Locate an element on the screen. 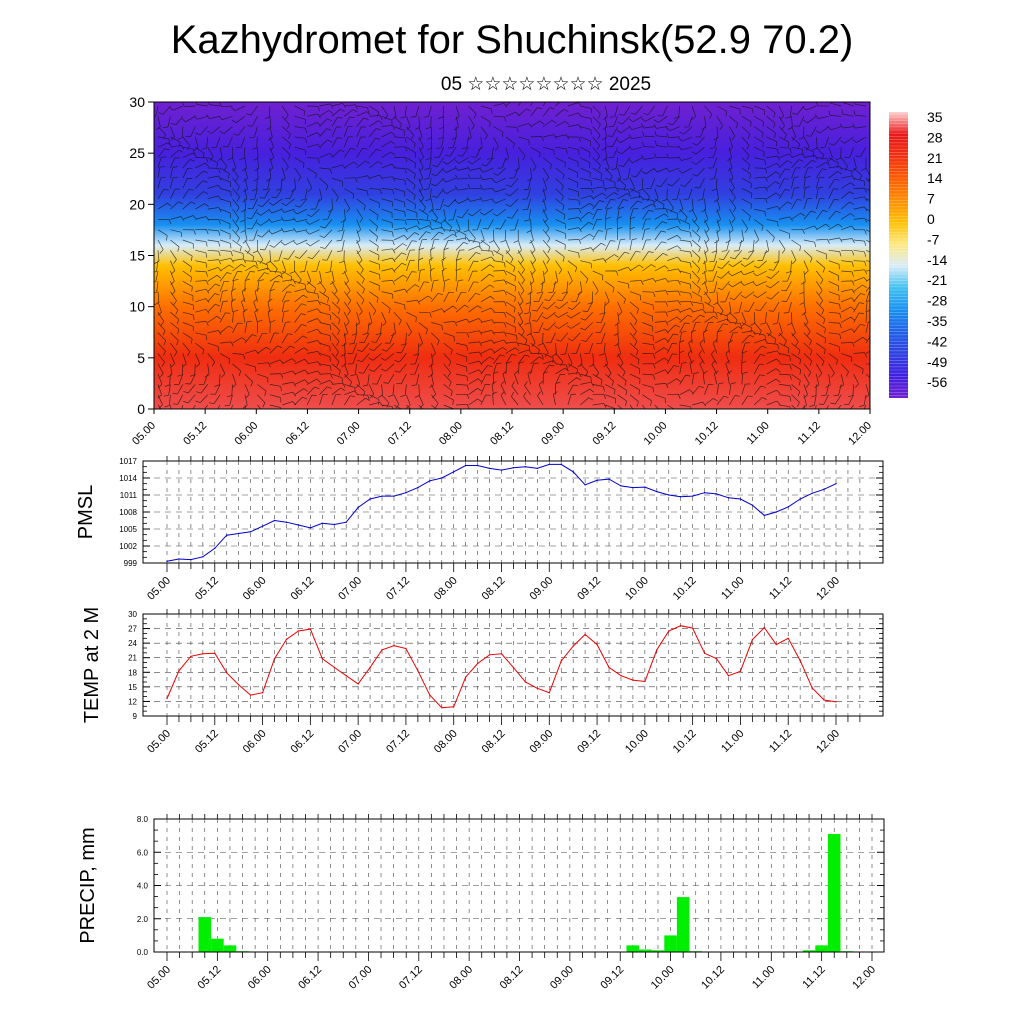  colorbar-label: 0 is located at coordinates (931, 219).